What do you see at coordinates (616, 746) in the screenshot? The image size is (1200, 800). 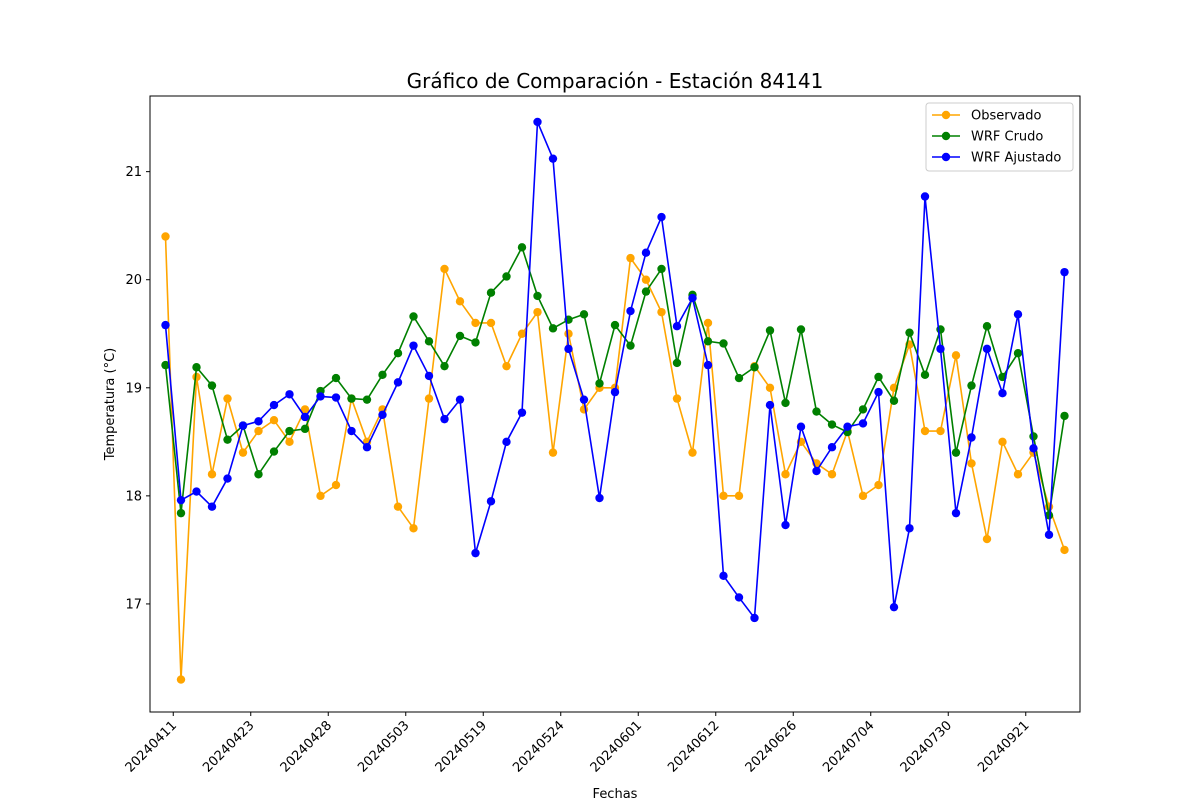 I see `x-tick-label: 20240601` at bounding box center [616, 746].